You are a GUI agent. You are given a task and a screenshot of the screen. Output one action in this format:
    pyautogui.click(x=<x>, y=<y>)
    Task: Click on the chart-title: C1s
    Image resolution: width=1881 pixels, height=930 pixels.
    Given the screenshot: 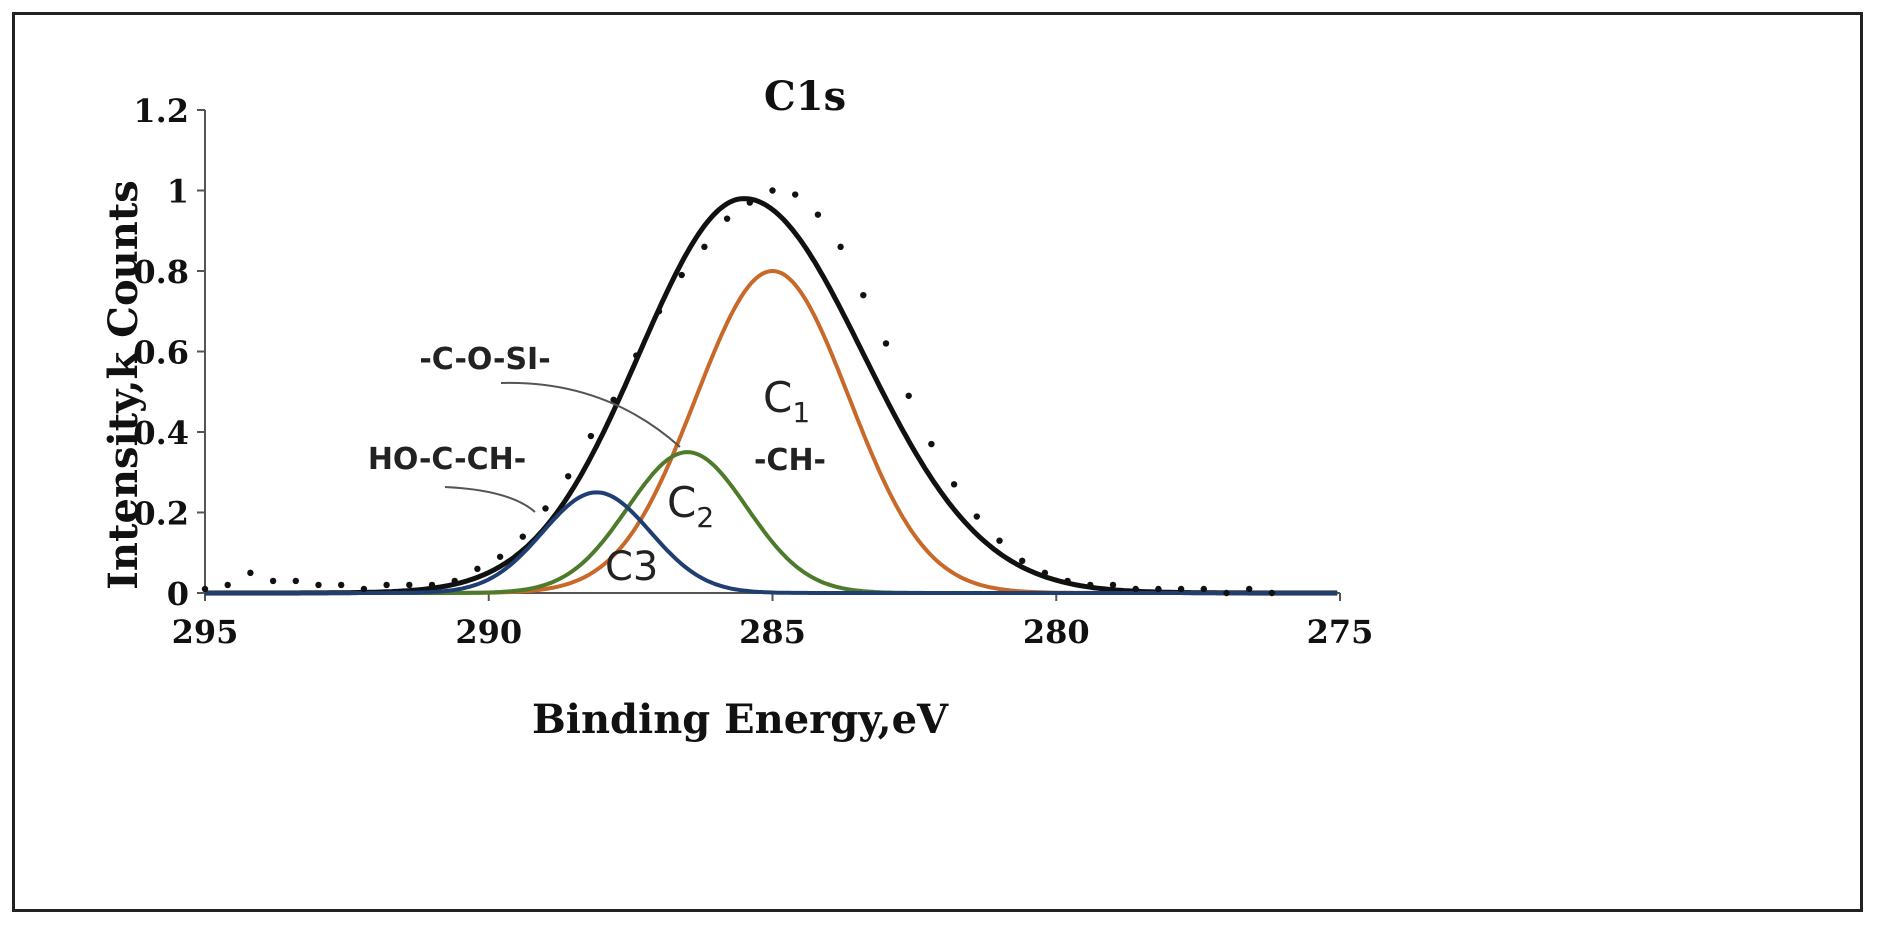 What is the action you would take?
    pyautogui.click(x=805, y=96)
    